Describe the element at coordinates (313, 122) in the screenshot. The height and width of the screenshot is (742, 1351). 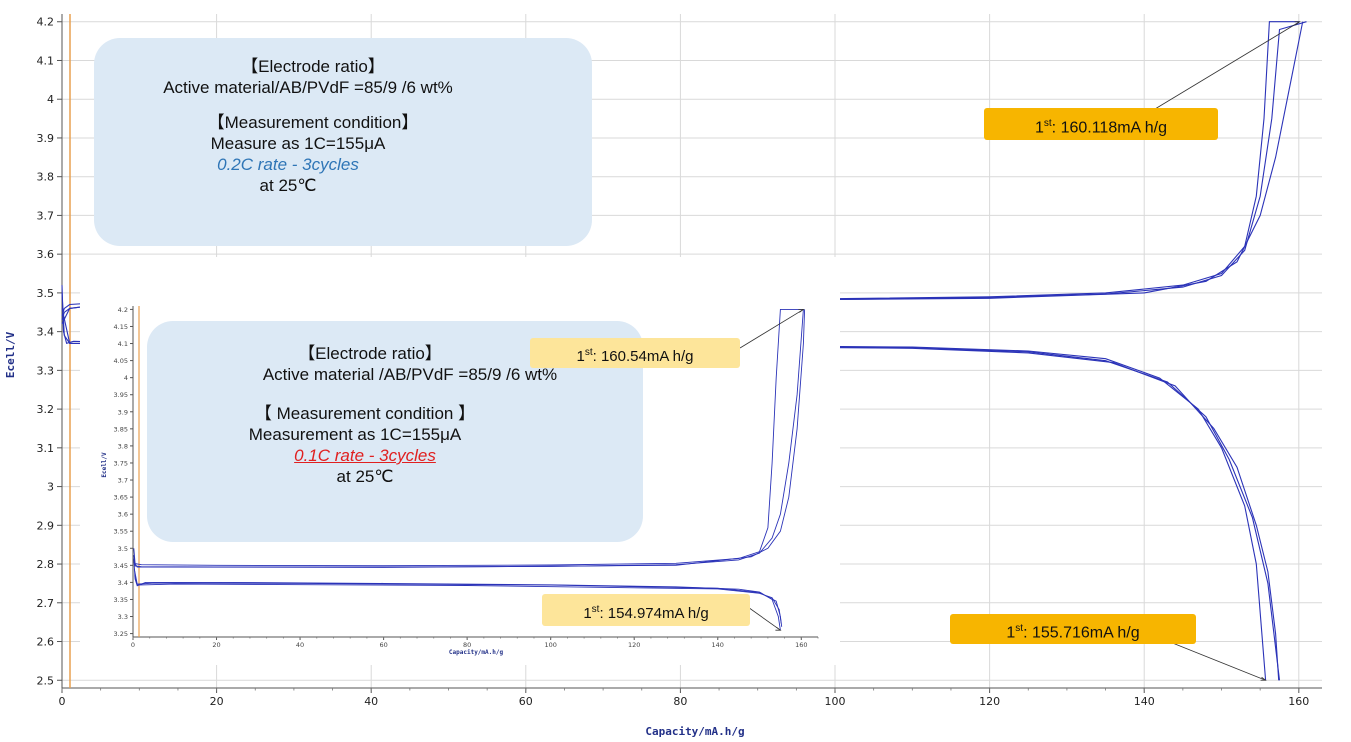
I see `main-info-heading-condition: 【Measurement condition】` at that location.